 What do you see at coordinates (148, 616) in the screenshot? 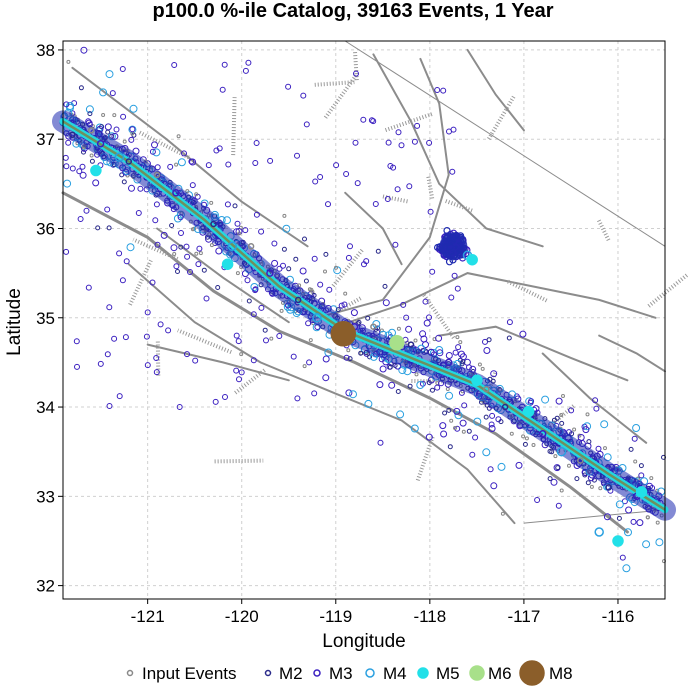
I see `x-tick-label: -121` at bounding box center [148, 616].